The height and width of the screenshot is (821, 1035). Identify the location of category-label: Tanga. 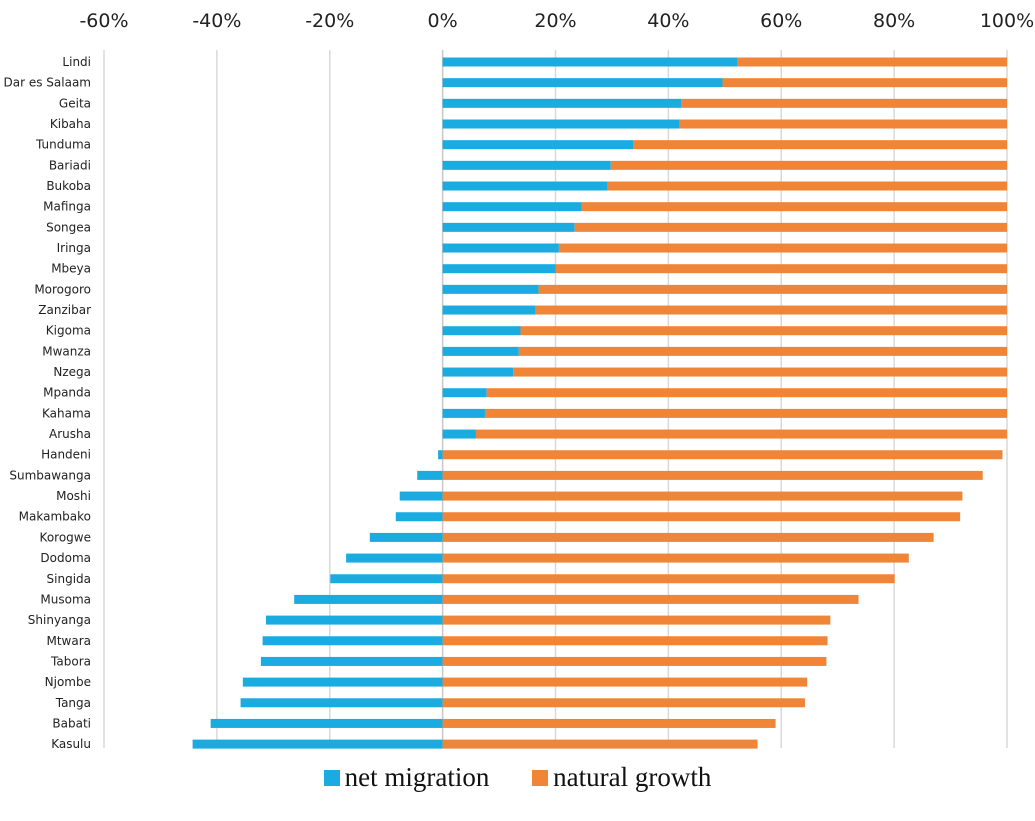
(73, 703).